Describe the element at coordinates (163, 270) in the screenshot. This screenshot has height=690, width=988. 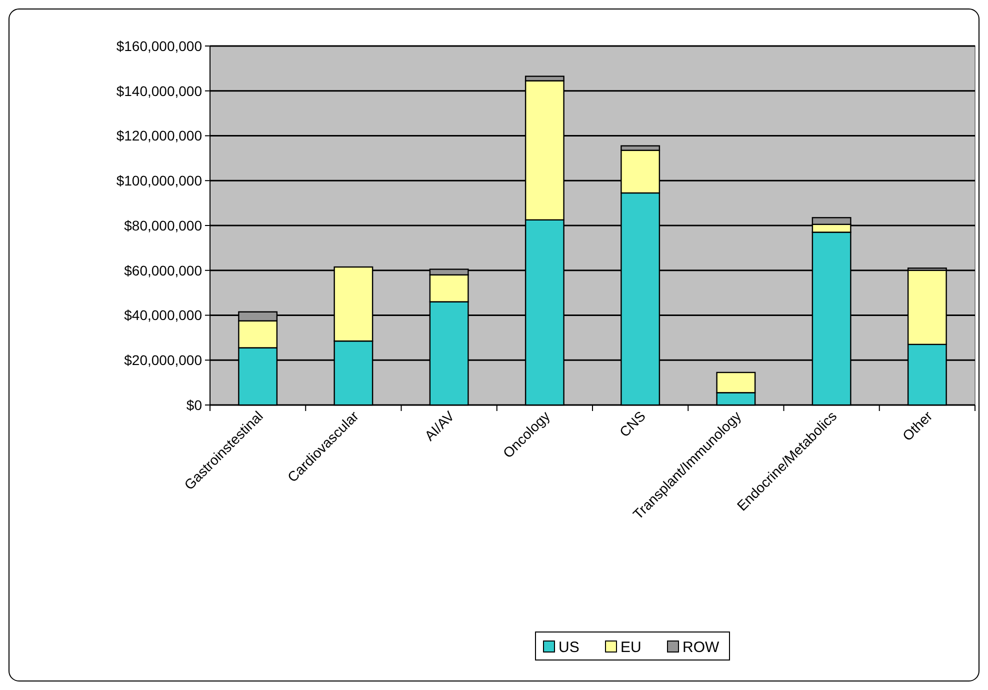
I see `y-tick-label: $60,000,000` at that location.